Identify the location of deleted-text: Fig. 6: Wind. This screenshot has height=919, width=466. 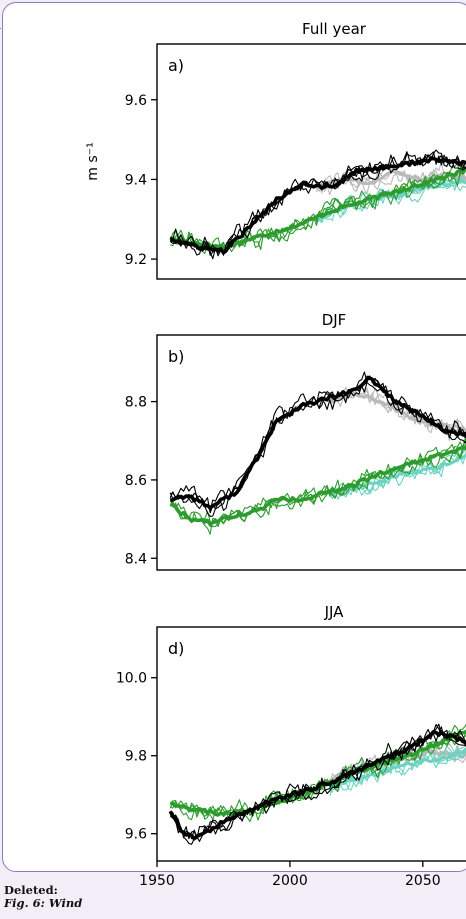
(43, 903).